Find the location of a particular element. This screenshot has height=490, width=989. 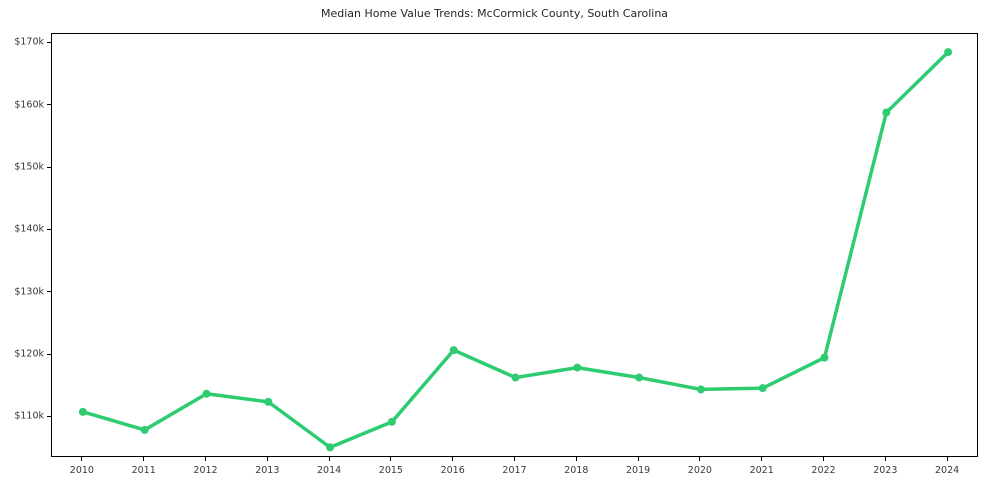

x-tick-label: 2014 is located at coordinates (329, 470).